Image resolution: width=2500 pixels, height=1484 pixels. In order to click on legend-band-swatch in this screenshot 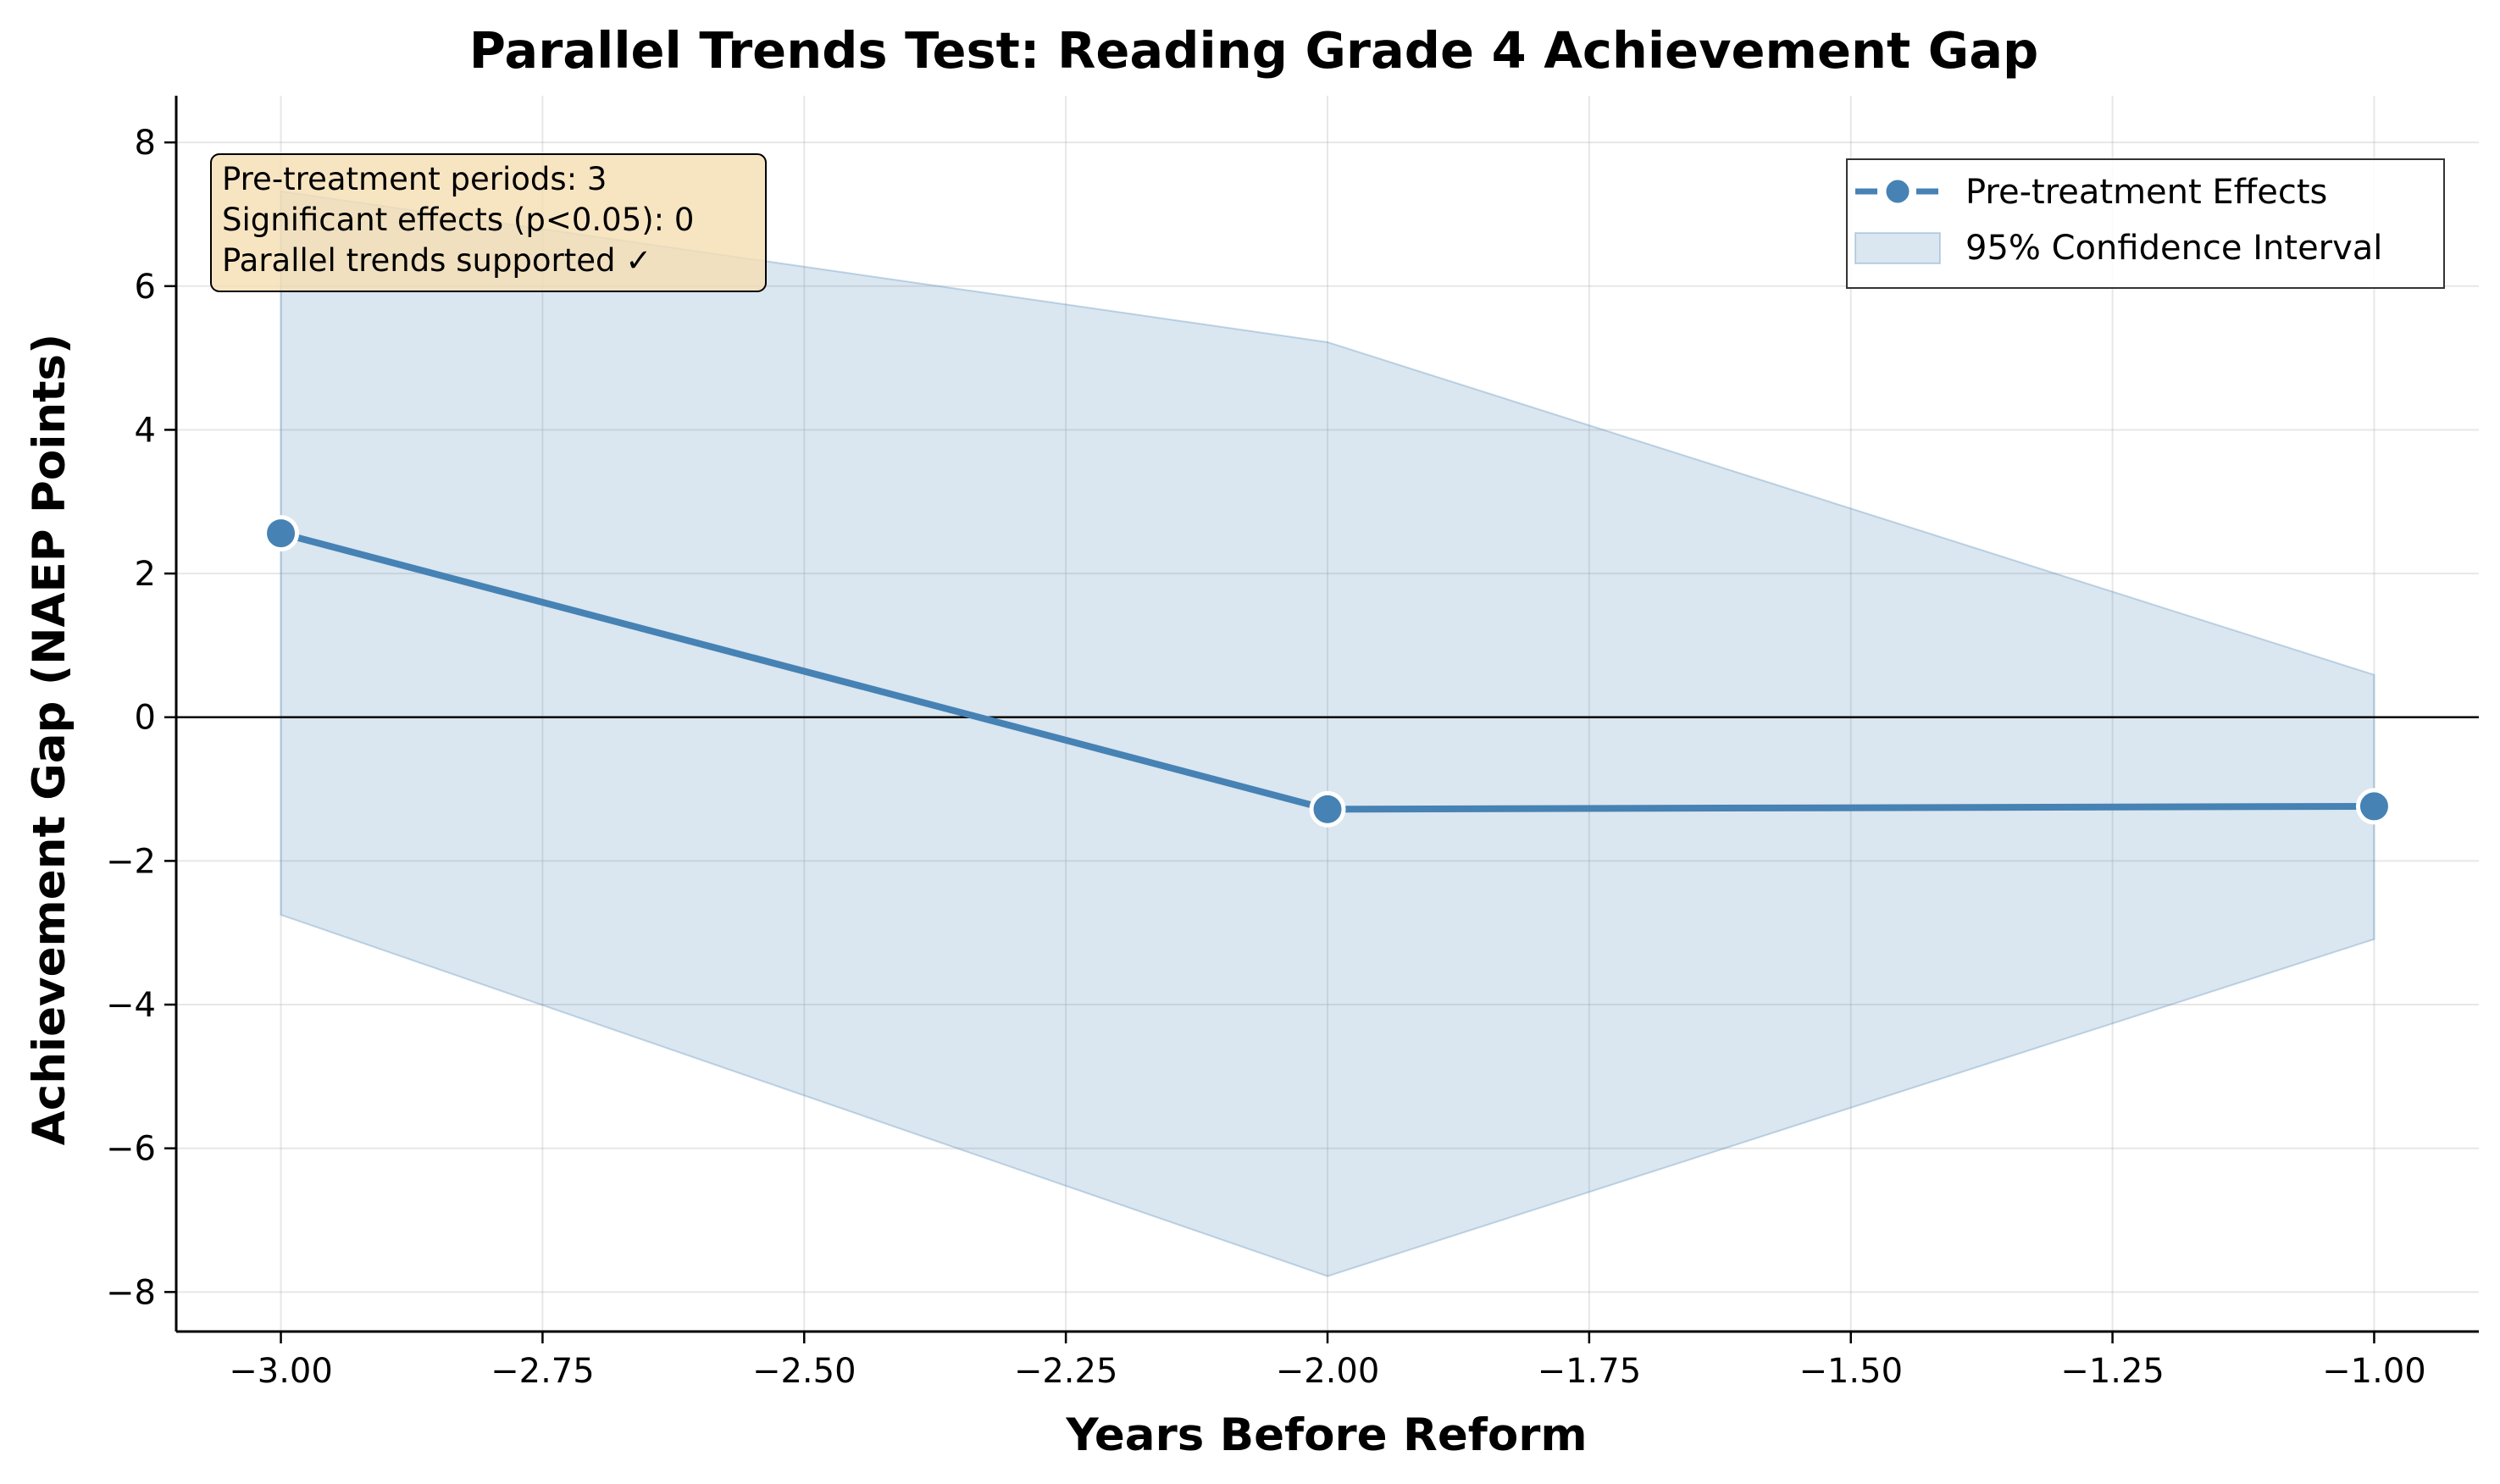, I will do `click(1897, 248)`.